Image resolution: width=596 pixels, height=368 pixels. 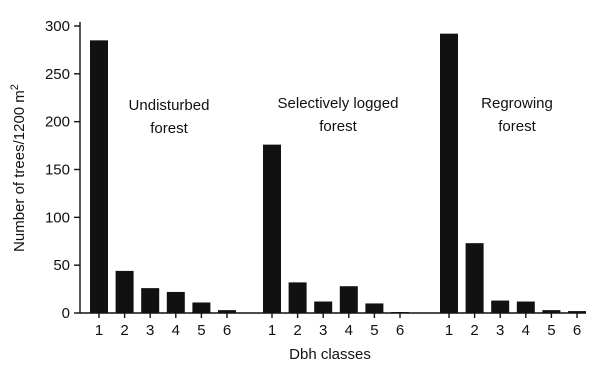 I want to click on x-axis-title: Dbh classes, so click(x=330, y=354).